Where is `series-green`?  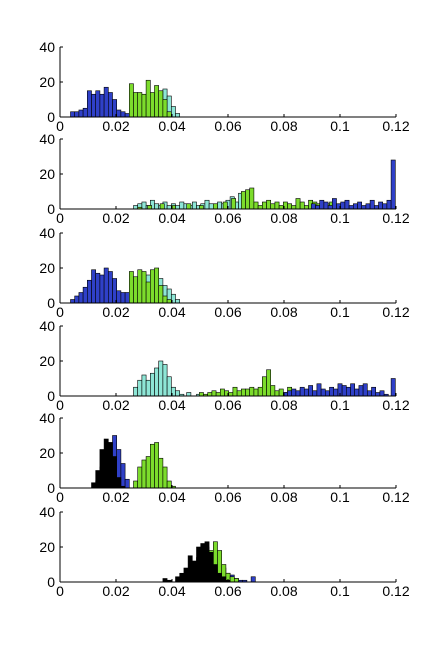 series-green is located at coordinates (154, 465).